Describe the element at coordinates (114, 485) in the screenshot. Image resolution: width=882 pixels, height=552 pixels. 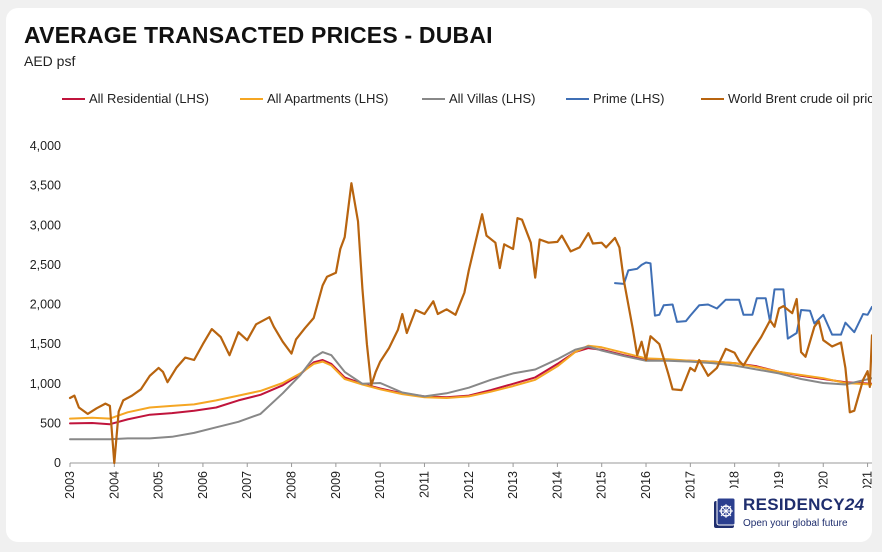
I see `x-tick-label: 2004` at that location.